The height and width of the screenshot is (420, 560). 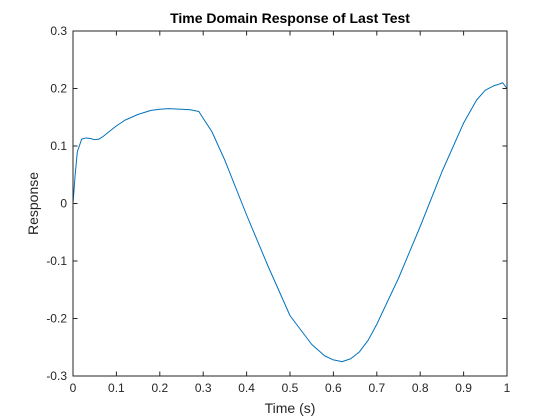 What do you see at coordinates (290, 18) in the screenshot?
I see `chart-title: Time Domain Response of Last Test` at bounding box center [290, 18].